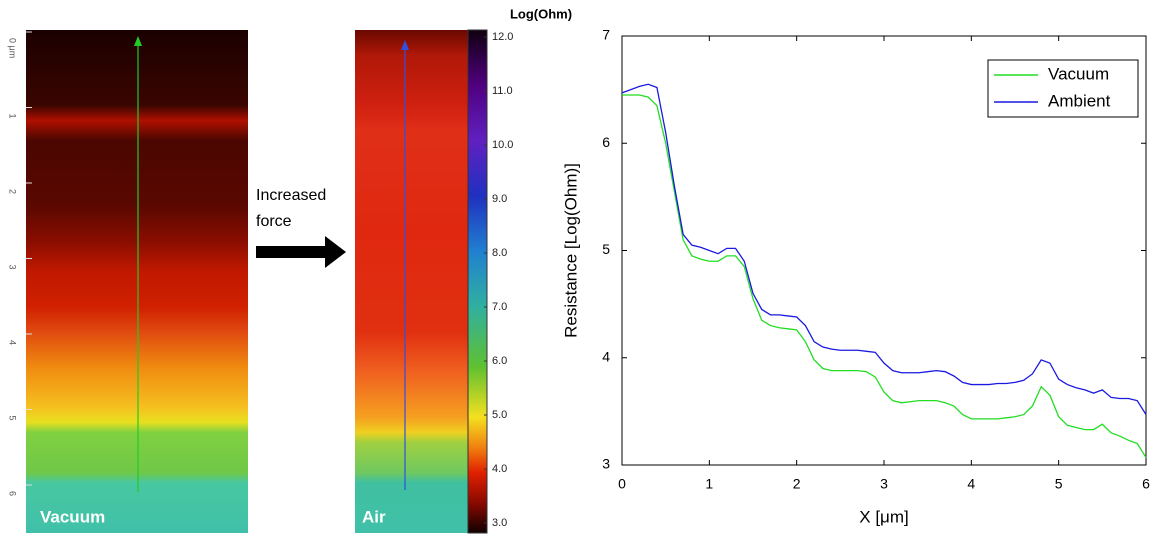 The image size is (1155, 537). Describe the element at coordinates (1146, 484) in the screenshot. I see `x-tick-label: 6` at that location.